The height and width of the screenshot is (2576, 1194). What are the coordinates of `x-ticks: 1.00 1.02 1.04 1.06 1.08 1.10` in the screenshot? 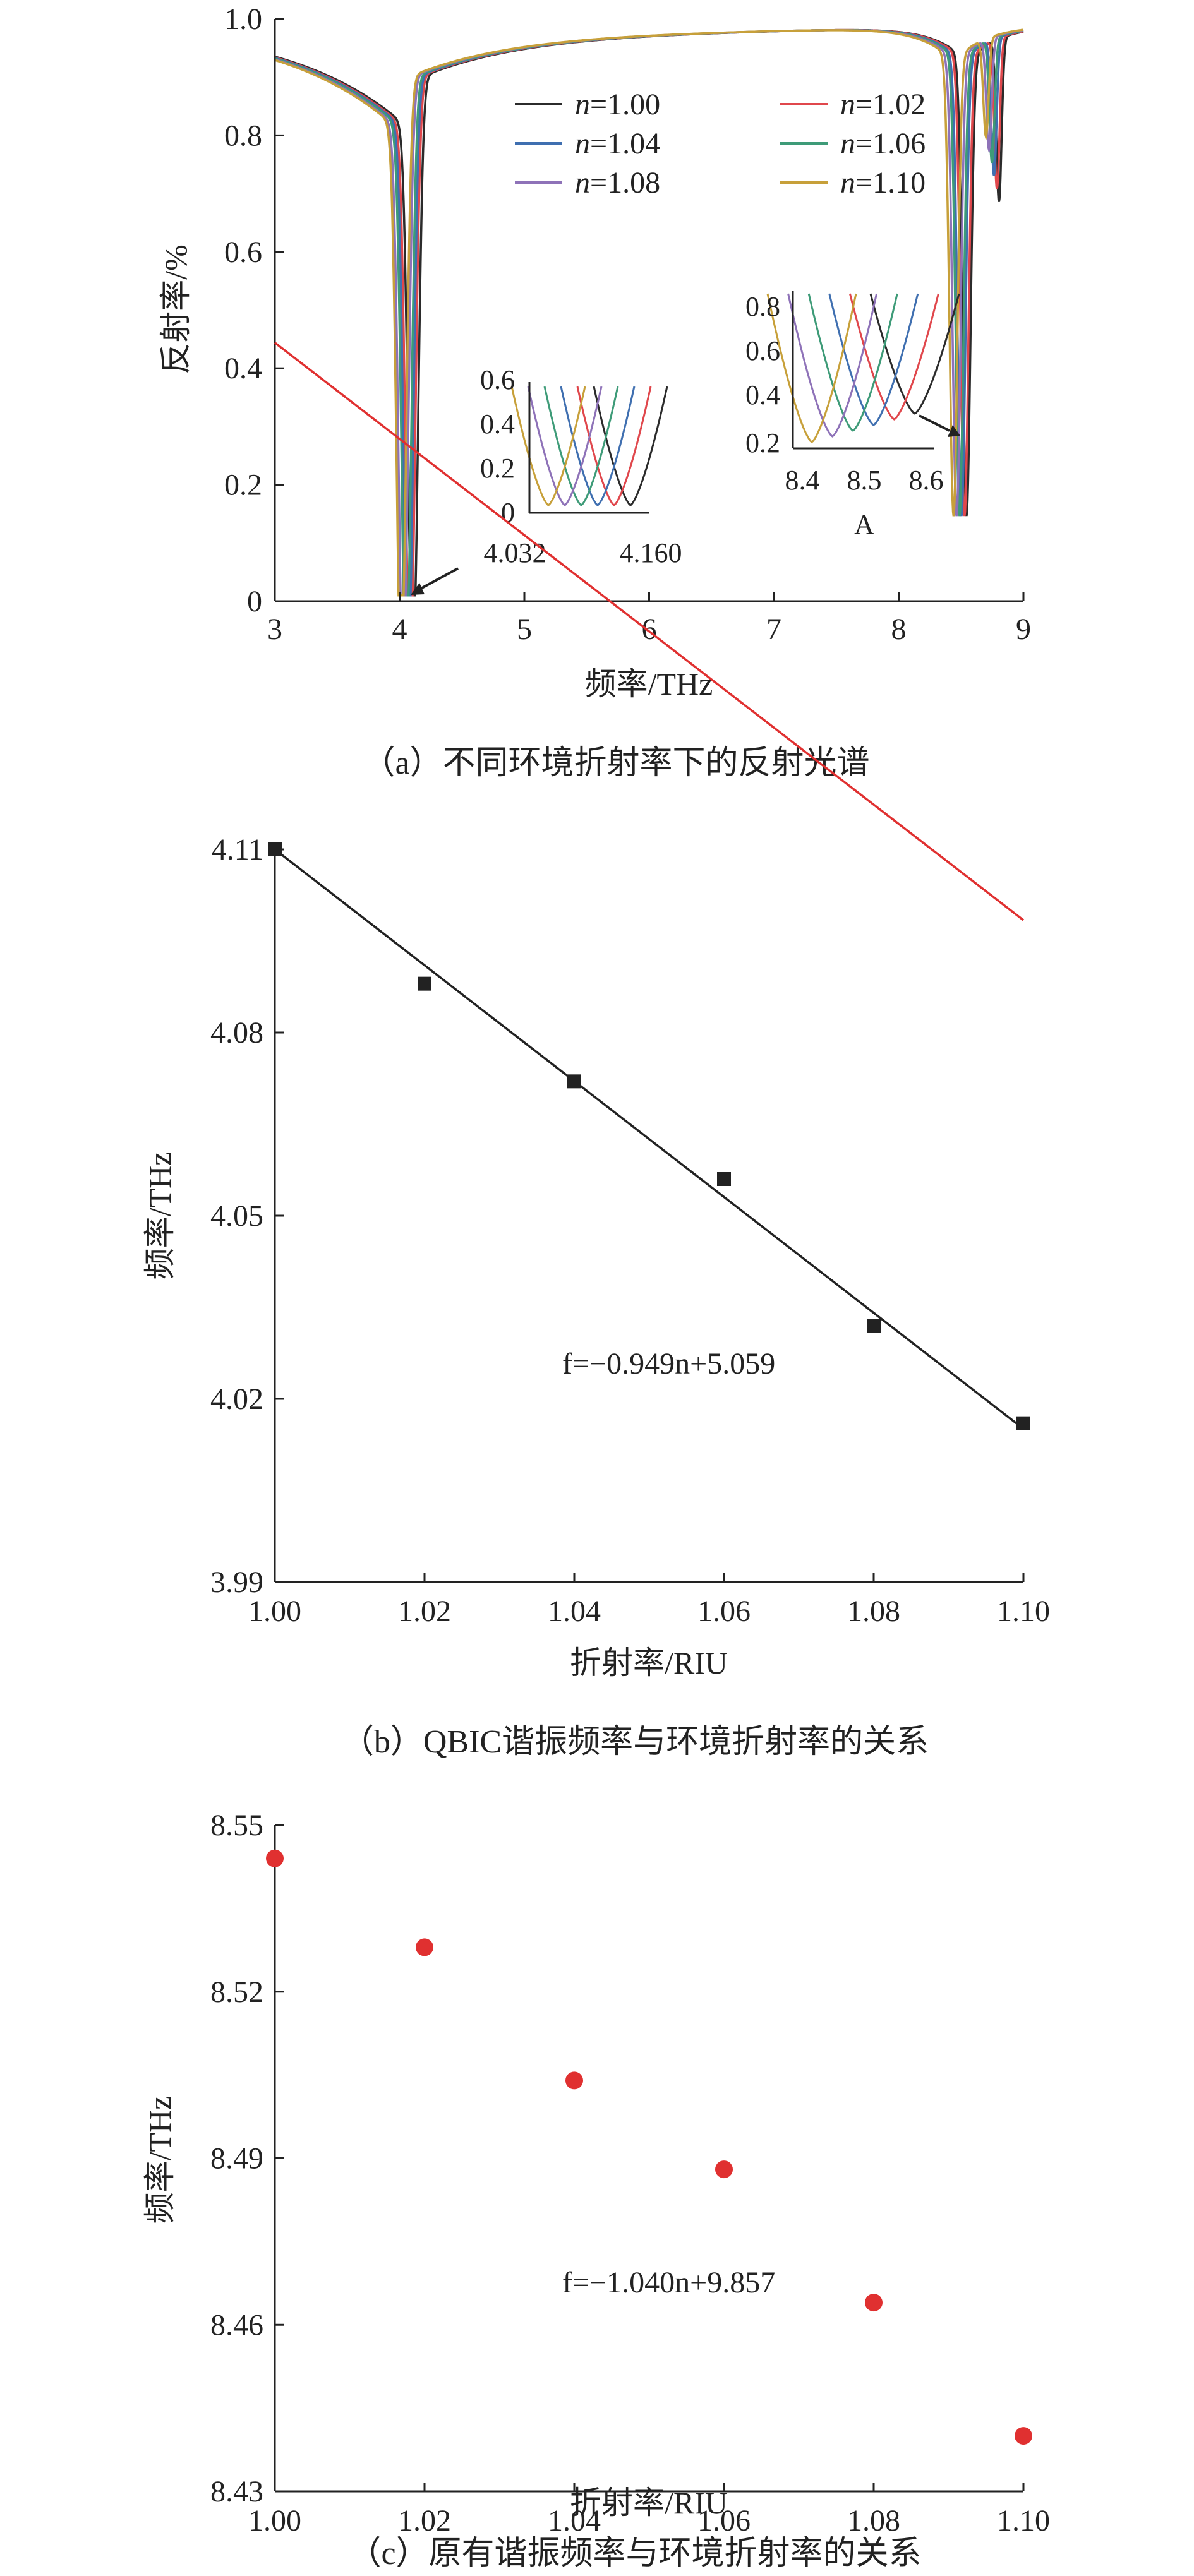 It's located at (649, 1600).